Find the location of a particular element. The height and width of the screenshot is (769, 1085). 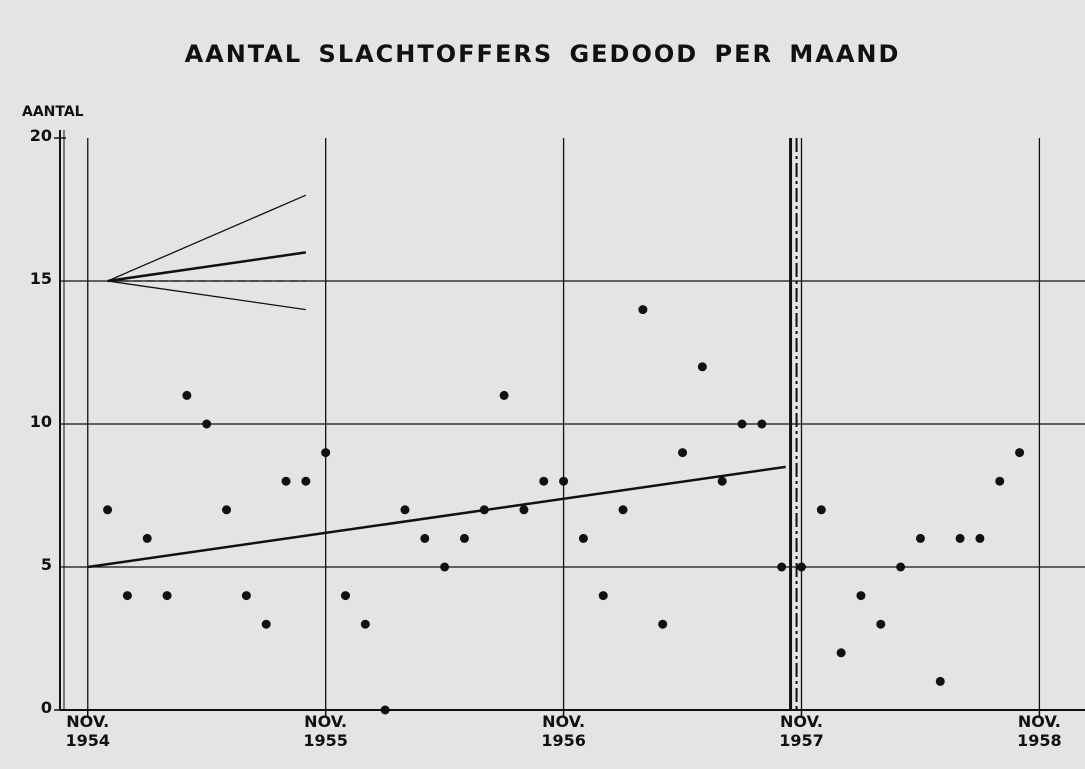

y-tick-label: 5 is located at coordinates (46, 564).